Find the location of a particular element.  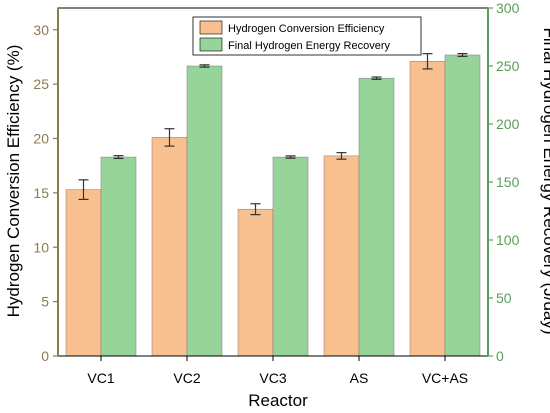

left-tick-label: 20 is located at coordinates (41, 139).